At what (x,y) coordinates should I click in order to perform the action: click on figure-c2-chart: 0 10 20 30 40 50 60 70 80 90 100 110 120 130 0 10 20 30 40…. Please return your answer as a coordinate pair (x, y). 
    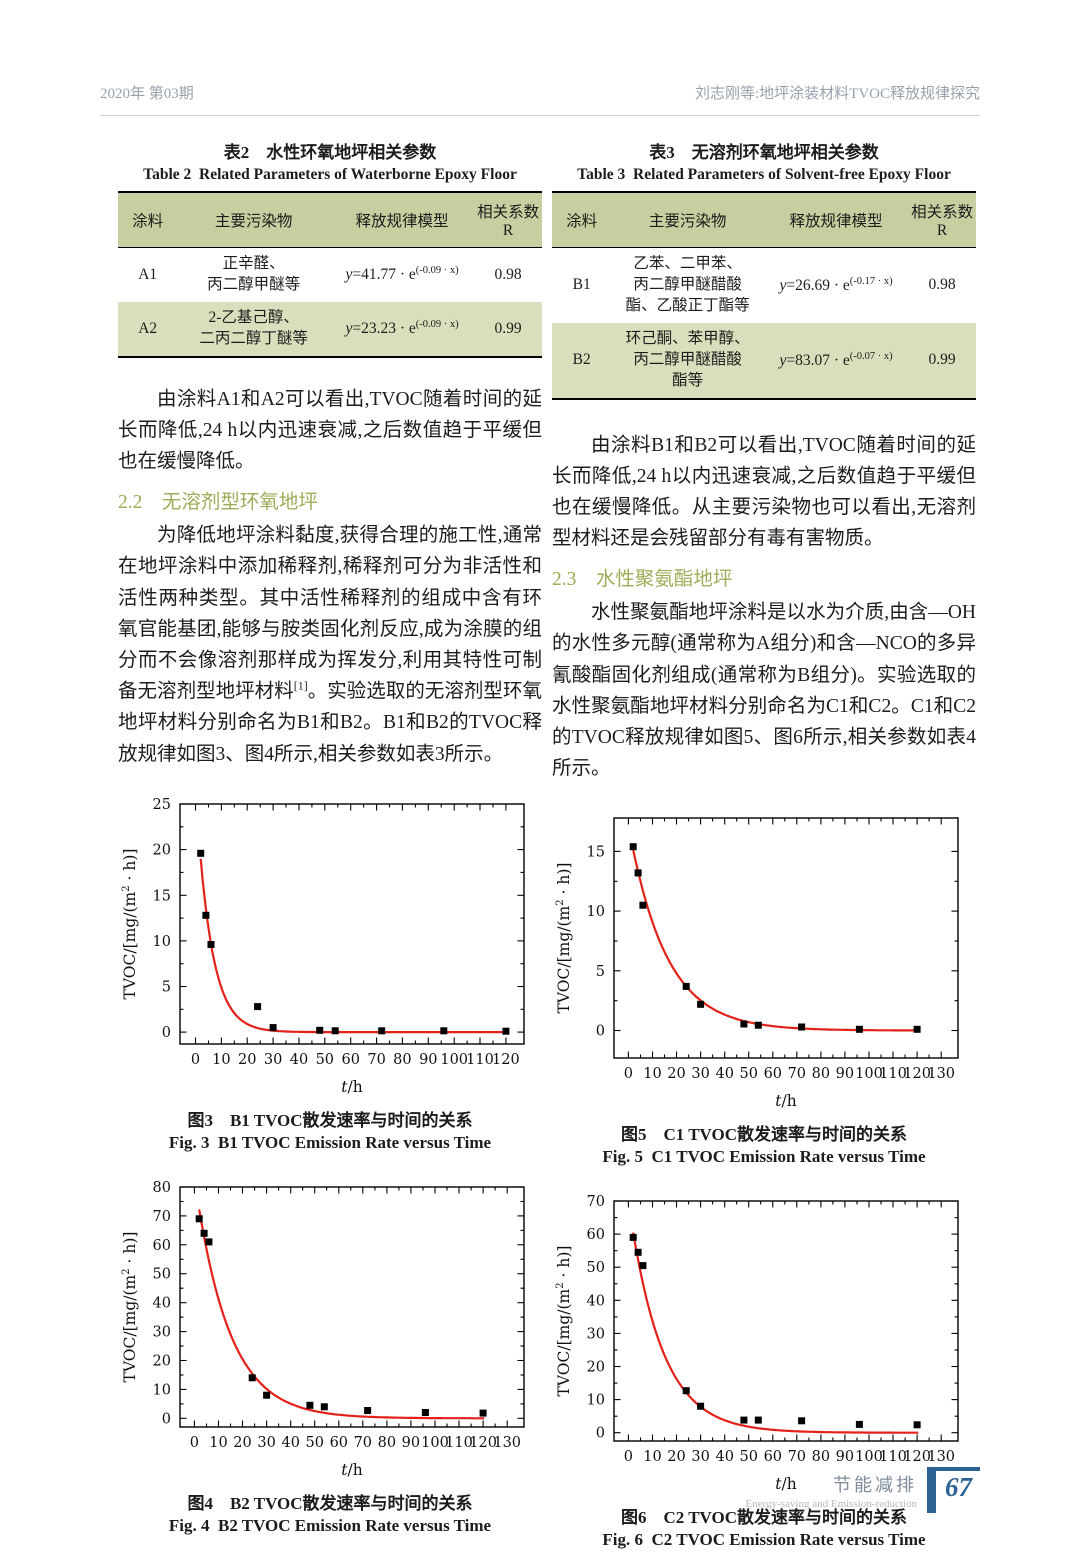
    Looking at the image, I should click on (764, 1343).